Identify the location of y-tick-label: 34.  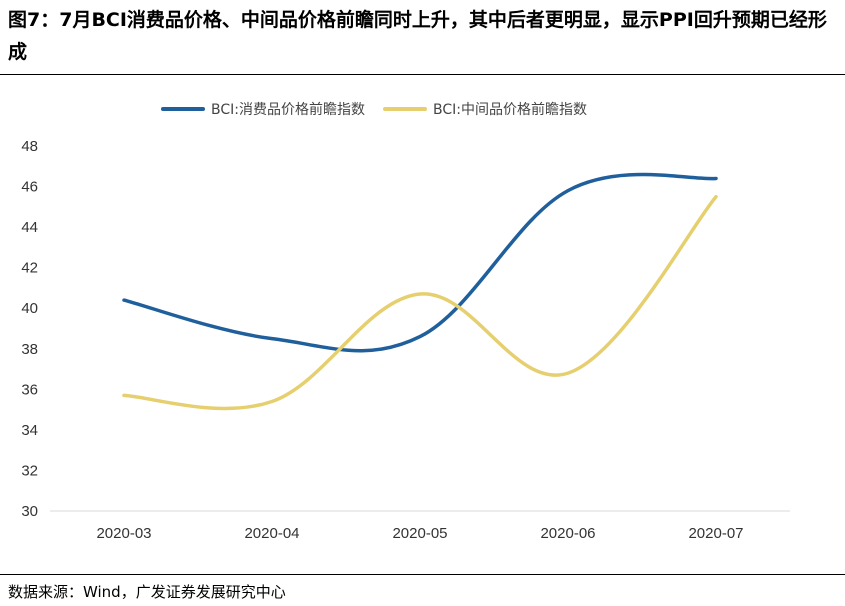
(29, 430).